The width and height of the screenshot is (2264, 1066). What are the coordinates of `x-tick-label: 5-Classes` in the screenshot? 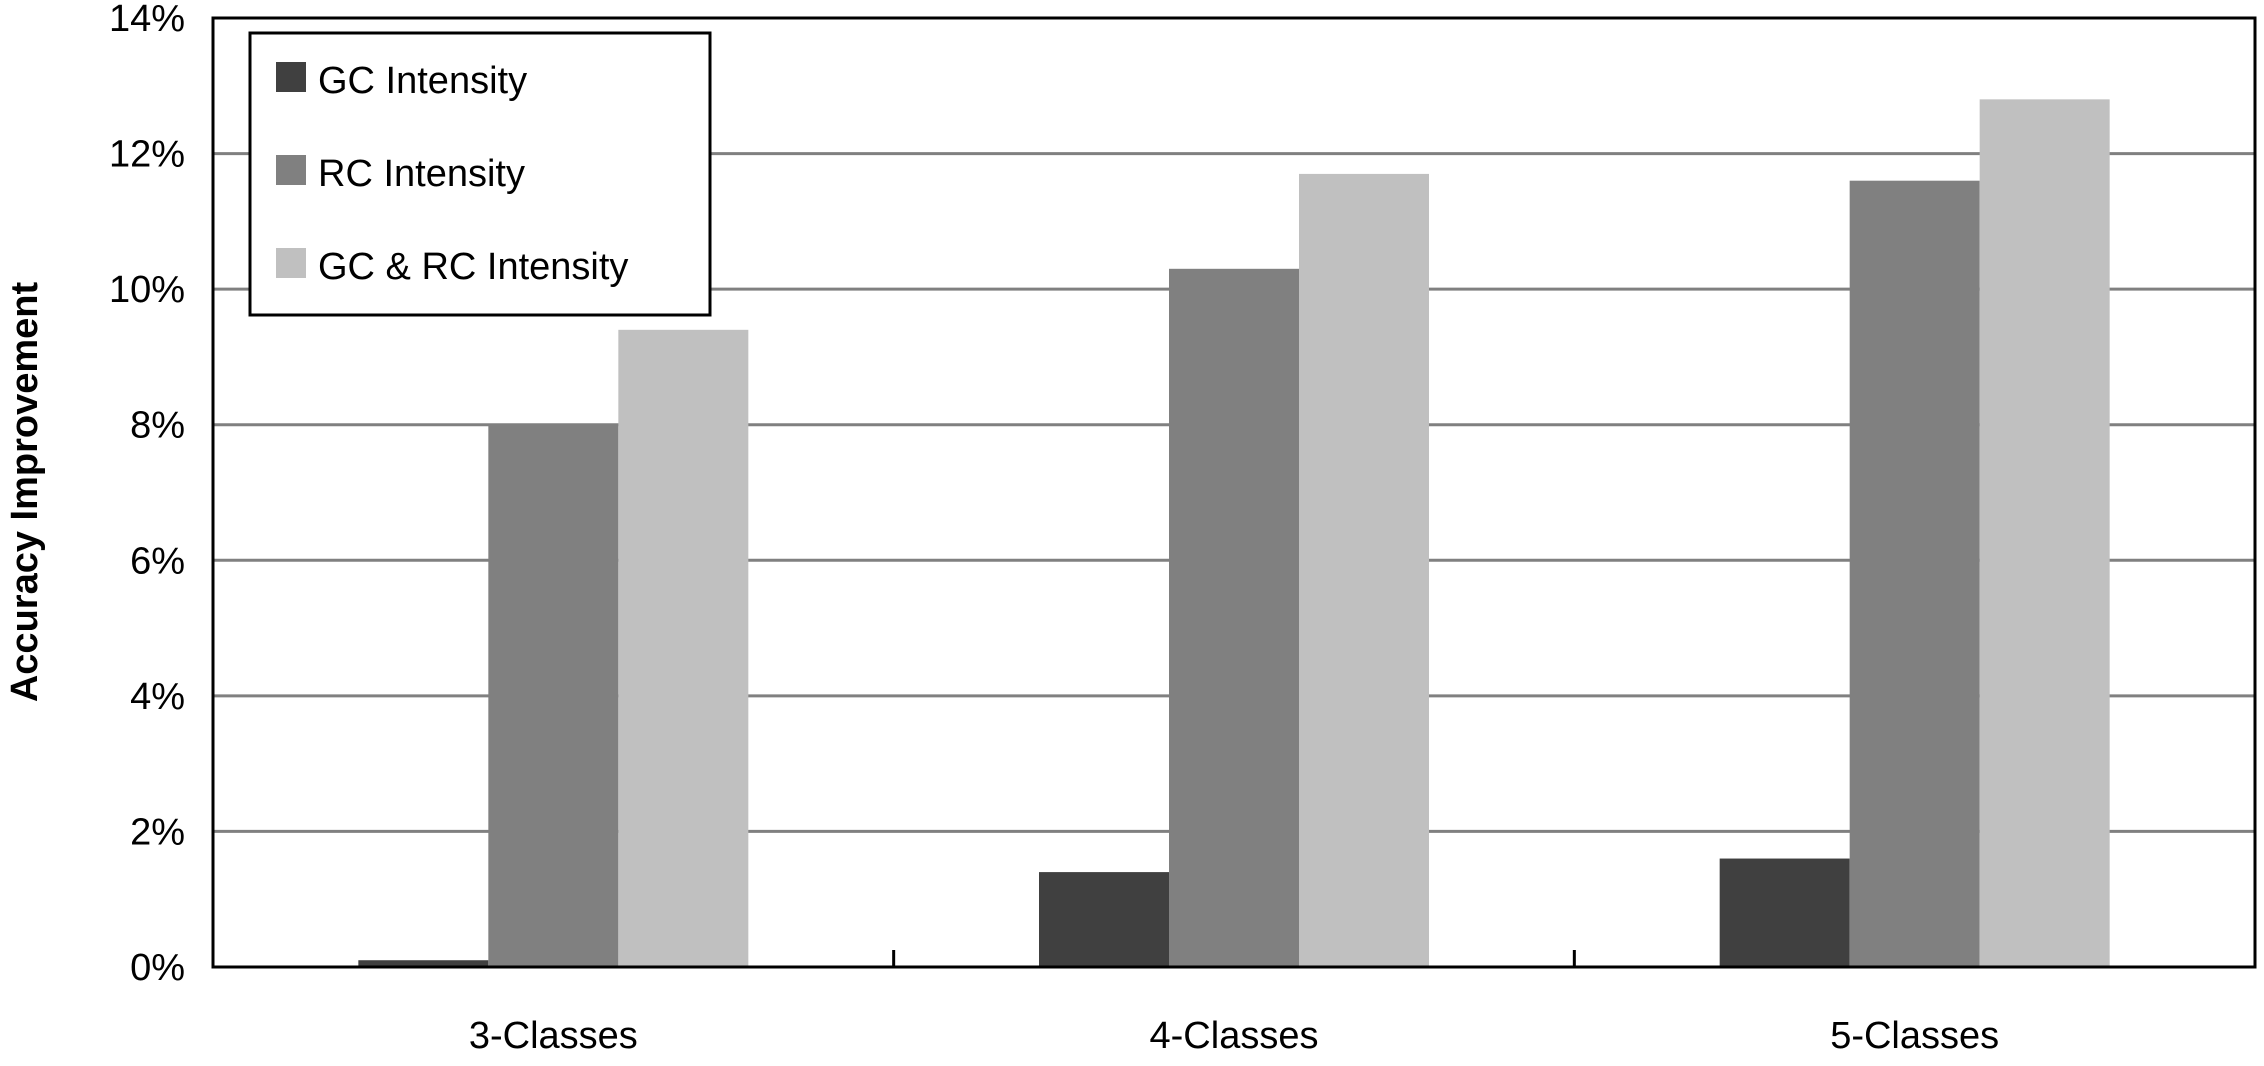 It's located at (1914, 1036).